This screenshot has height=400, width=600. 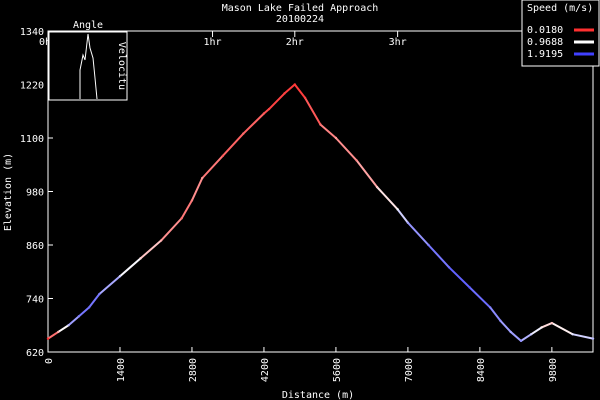 What do you see at coordinates (35, 300) in the screenshot?
I see `y-tick-label: 740` at bounding box center [35, 300].